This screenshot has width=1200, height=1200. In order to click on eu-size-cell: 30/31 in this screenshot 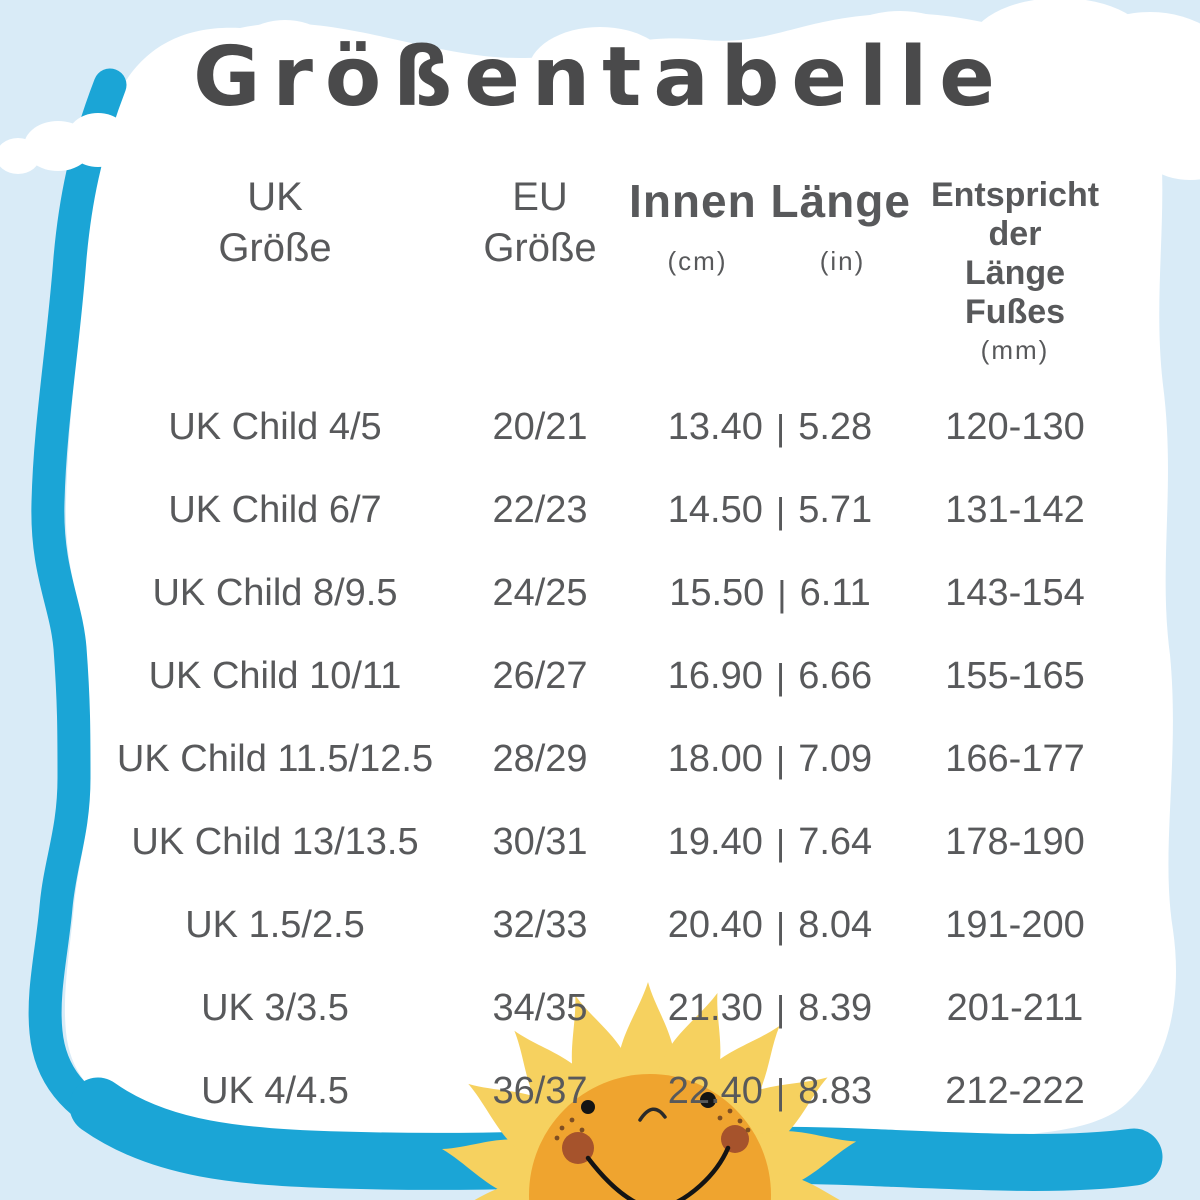, I will do `click(540, 842)`.